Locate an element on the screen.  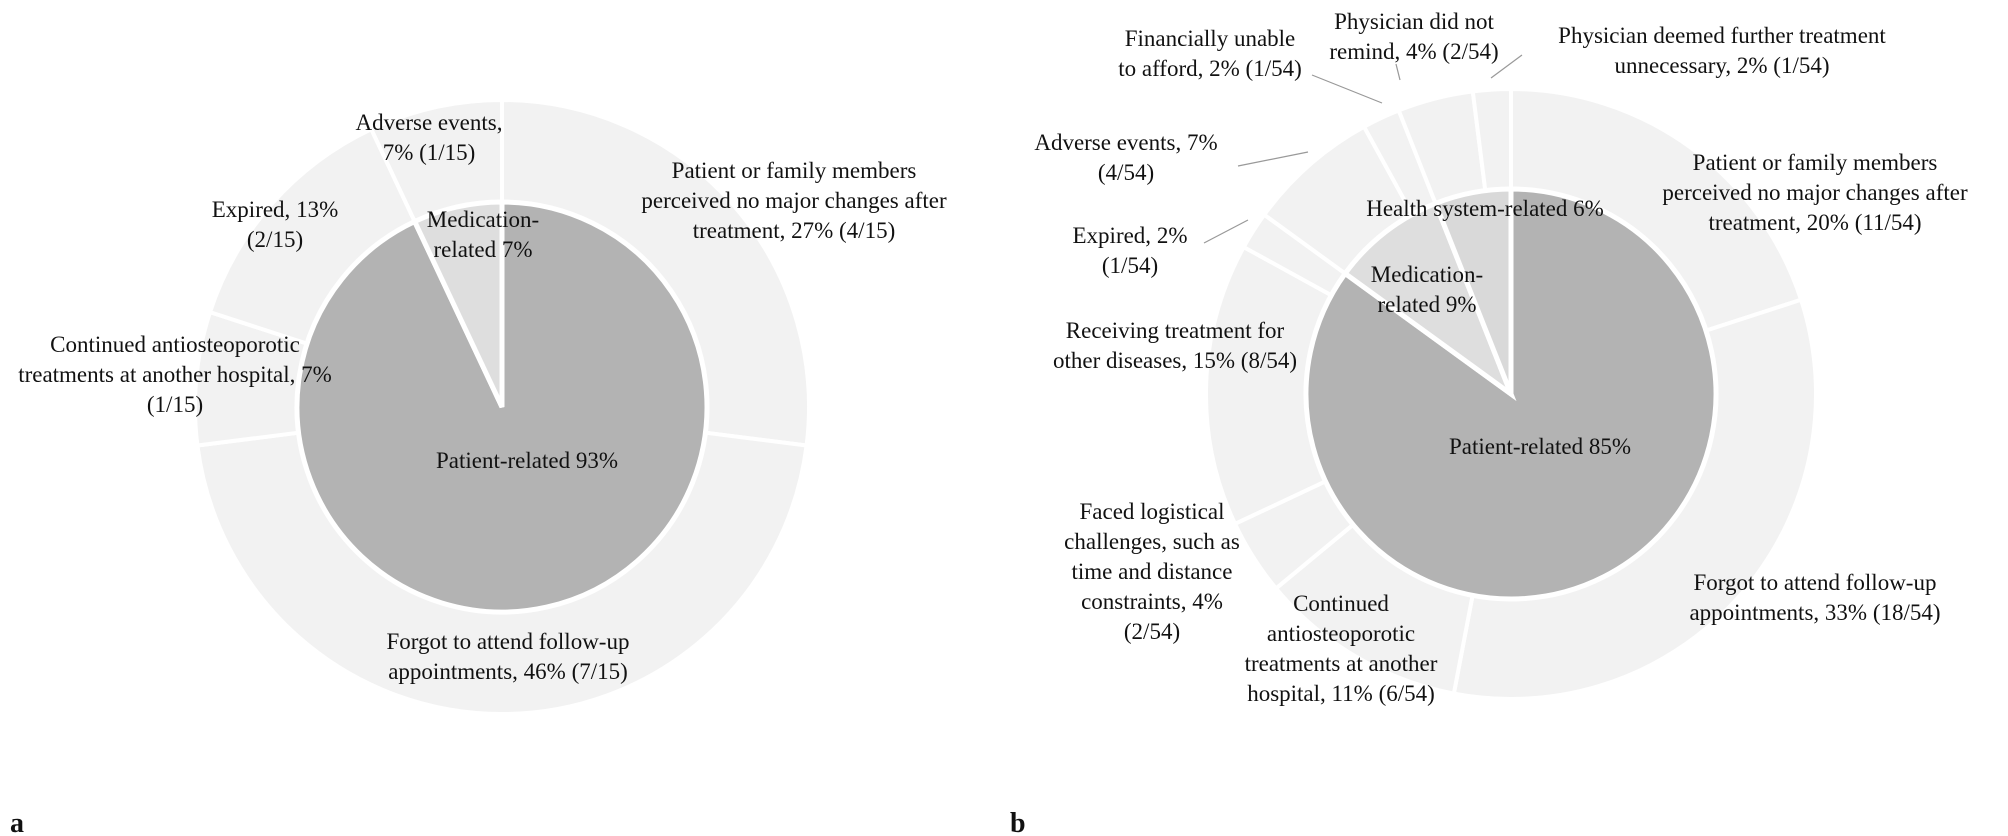
label-text: 85% is located at coordinates (1610, 446).